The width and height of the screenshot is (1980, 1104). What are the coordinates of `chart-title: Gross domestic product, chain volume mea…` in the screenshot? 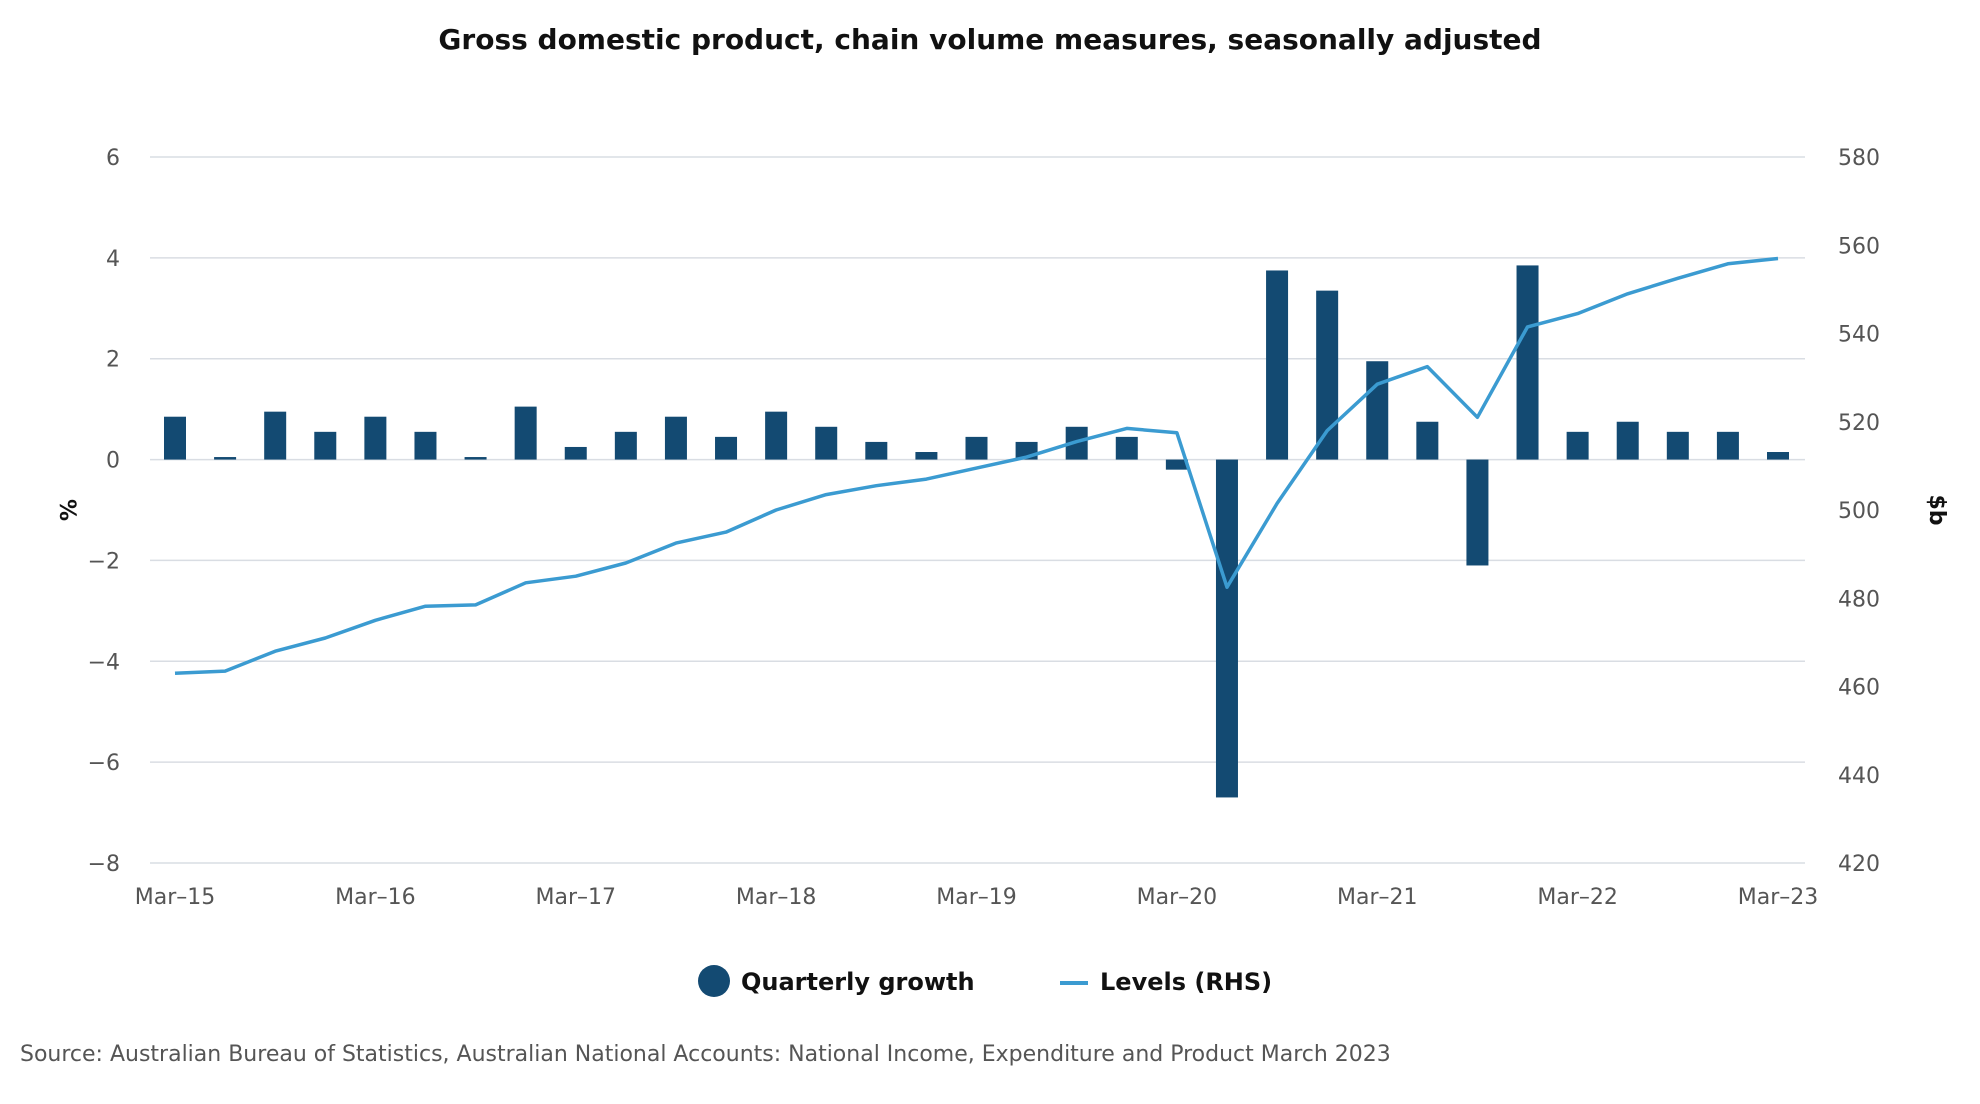 It's located at (989, 39).